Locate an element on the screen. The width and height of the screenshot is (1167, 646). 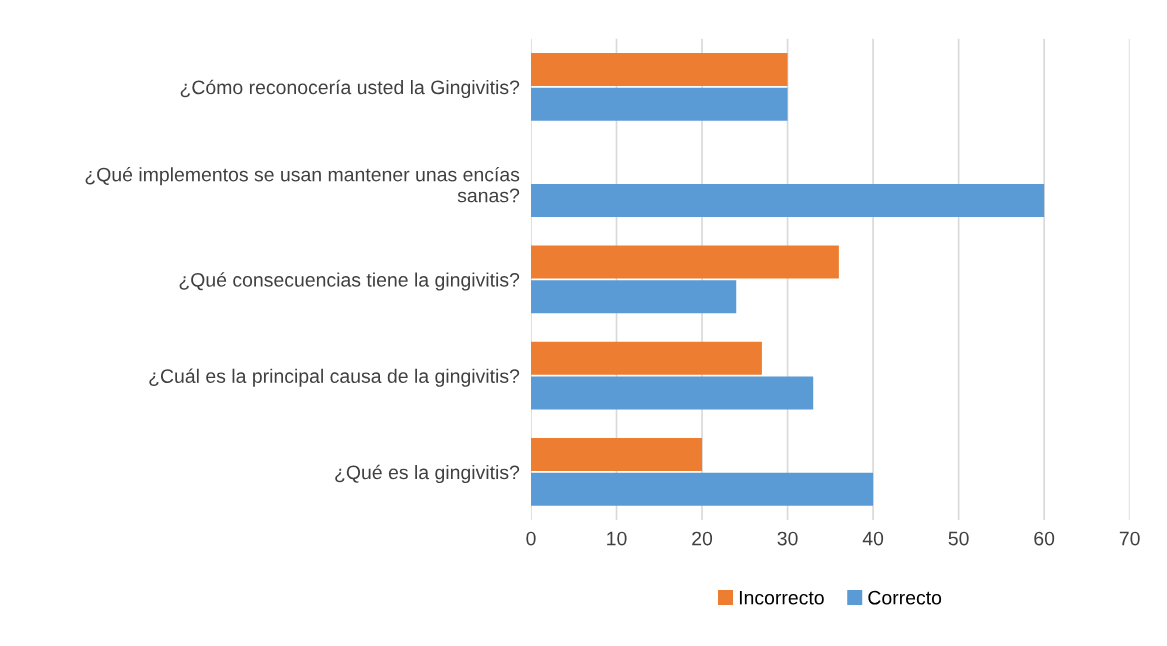
y-tick-label: ¿Qué es la gingivitis? is located at coordinates (427, 474).